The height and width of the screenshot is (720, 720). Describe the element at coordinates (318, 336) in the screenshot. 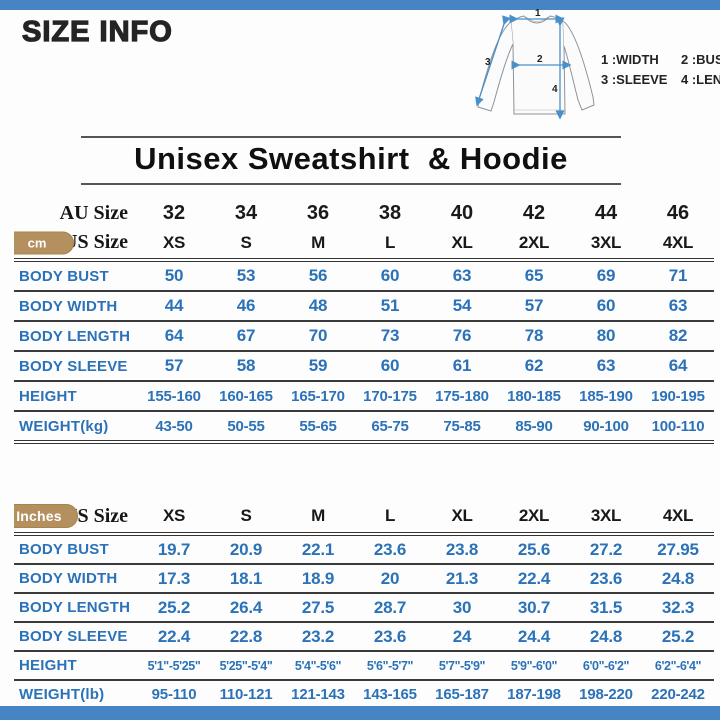

I see `size-value: 70` at that location.